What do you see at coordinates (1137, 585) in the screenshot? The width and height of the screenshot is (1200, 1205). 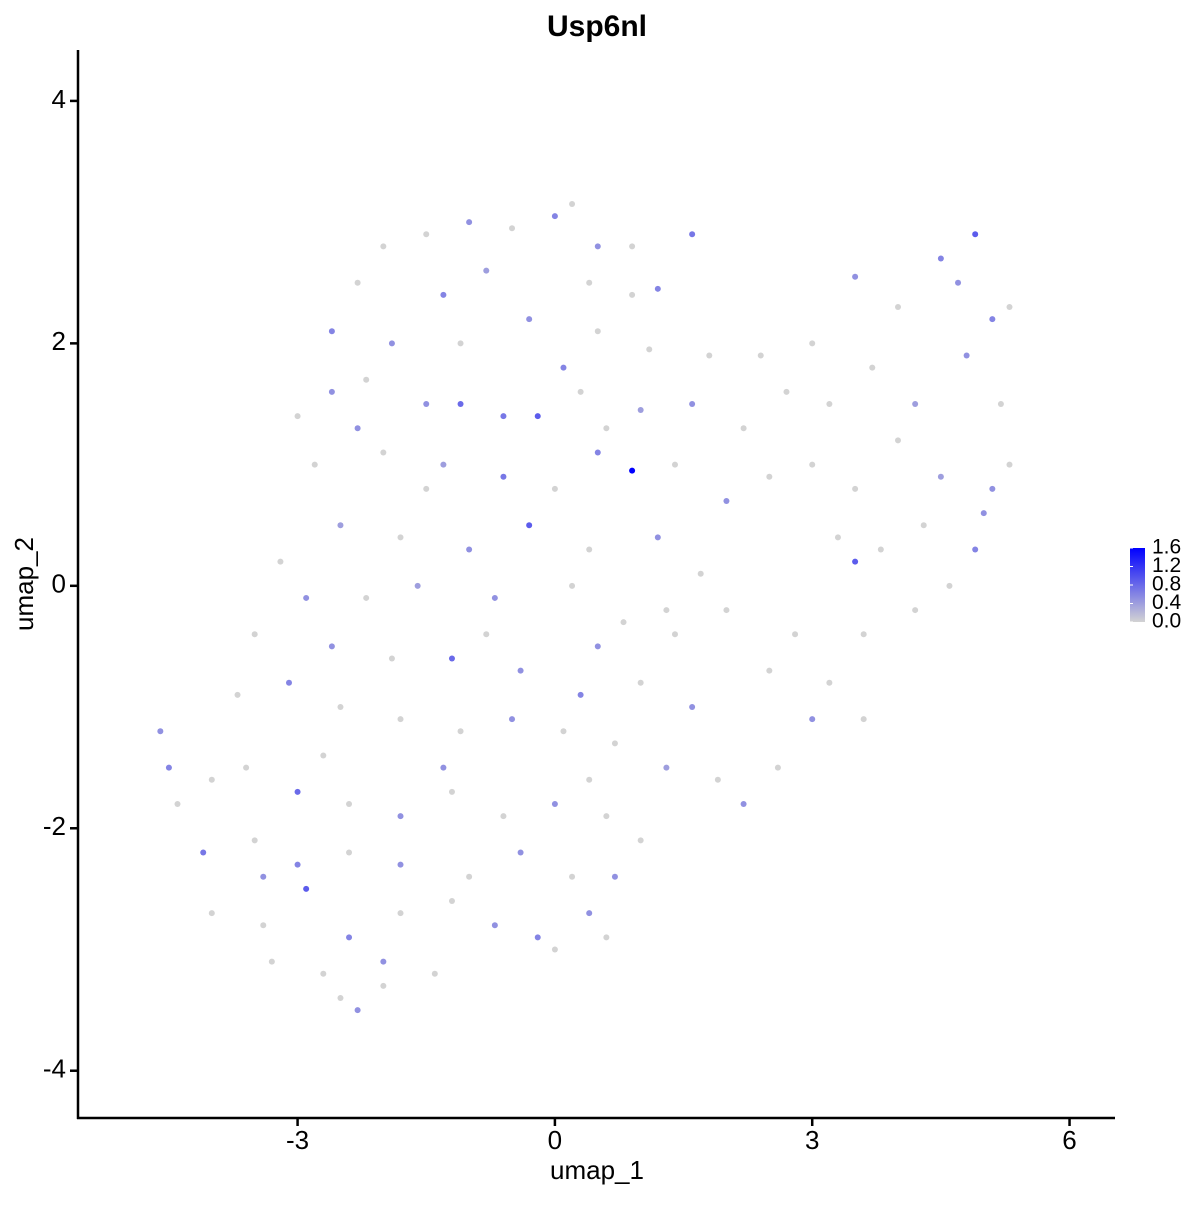 I see `colorbar` at bounding box center [1137, 585].